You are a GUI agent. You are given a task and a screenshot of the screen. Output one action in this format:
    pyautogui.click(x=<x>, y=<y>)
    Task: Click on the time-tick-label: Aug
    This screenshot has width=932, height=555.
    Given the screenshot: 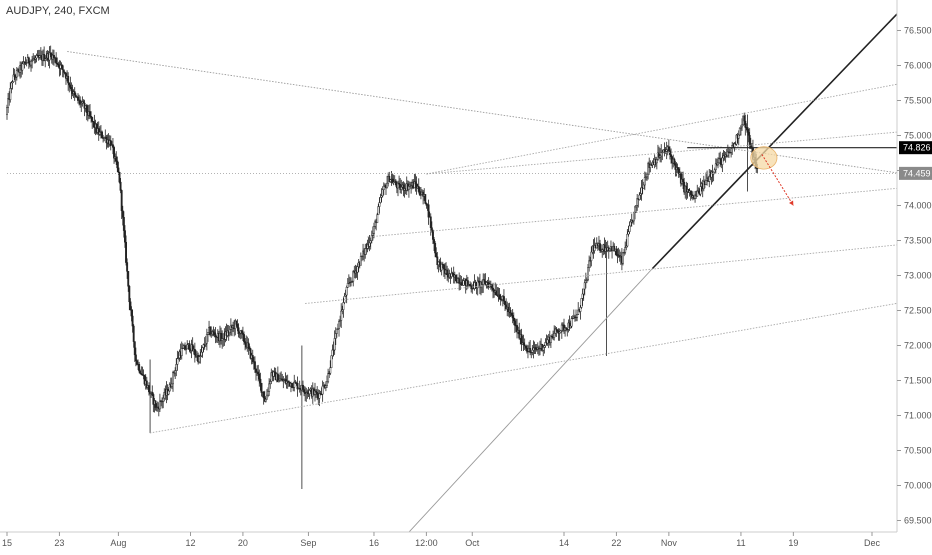 What is the action you would take?
    pyautogui.click(x=118, y=543)
    